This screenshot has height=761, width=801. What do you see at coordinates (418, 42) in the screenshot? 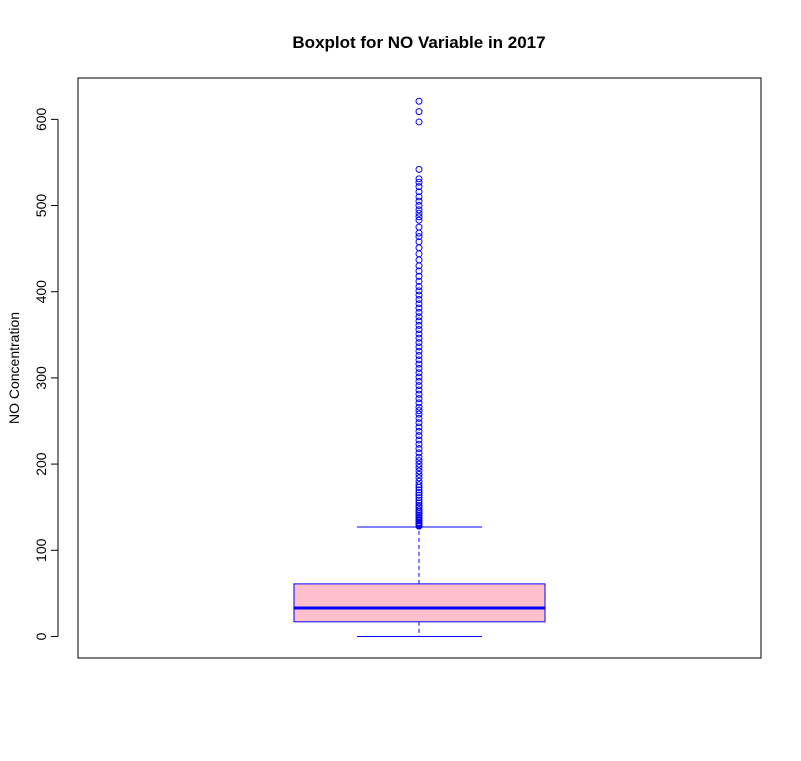
I see `chart-title: Boxplot for NO Variable in 2017` at bounding box center [418, 42].